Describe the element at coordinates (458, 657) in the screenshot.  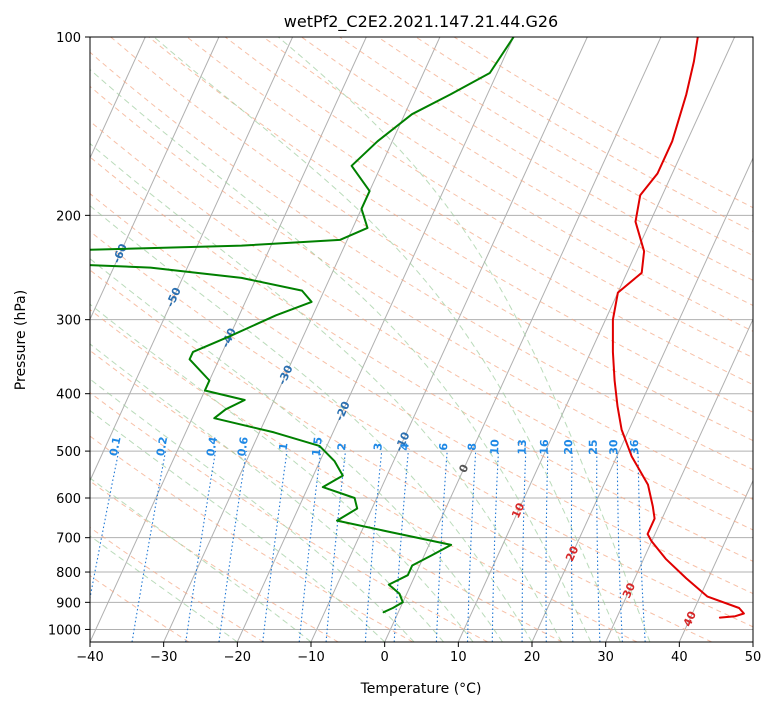
I see `x-tick-label: 10` at that location.